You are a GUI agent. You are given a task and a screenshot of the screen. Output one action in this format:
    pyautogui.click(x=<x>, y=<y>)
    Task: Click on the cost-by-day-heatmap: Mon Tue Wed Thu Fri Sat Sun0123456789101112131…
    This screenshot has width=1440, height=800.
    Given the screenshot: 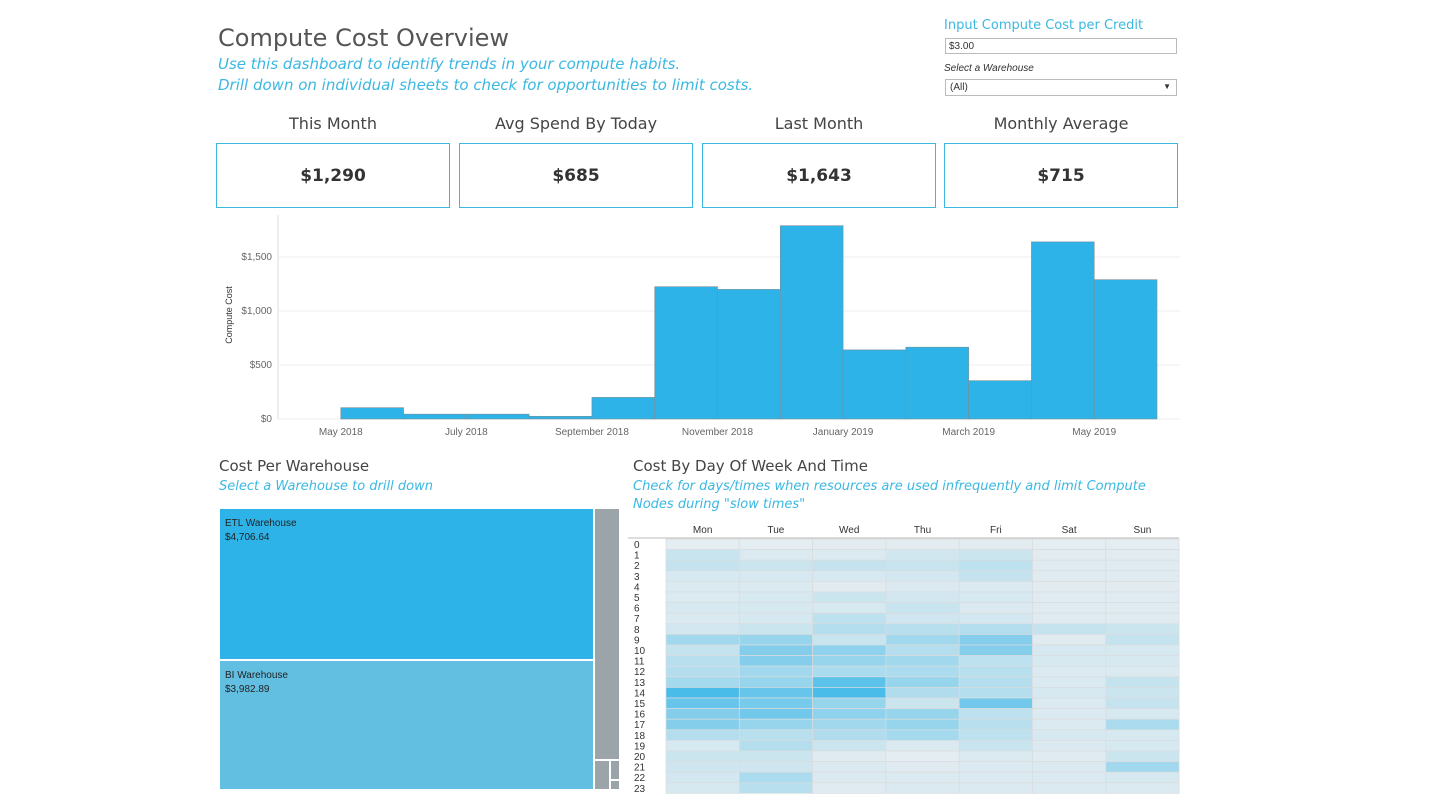 What is the action you would take?
    pyautogui.click(x=904, y=658)
    